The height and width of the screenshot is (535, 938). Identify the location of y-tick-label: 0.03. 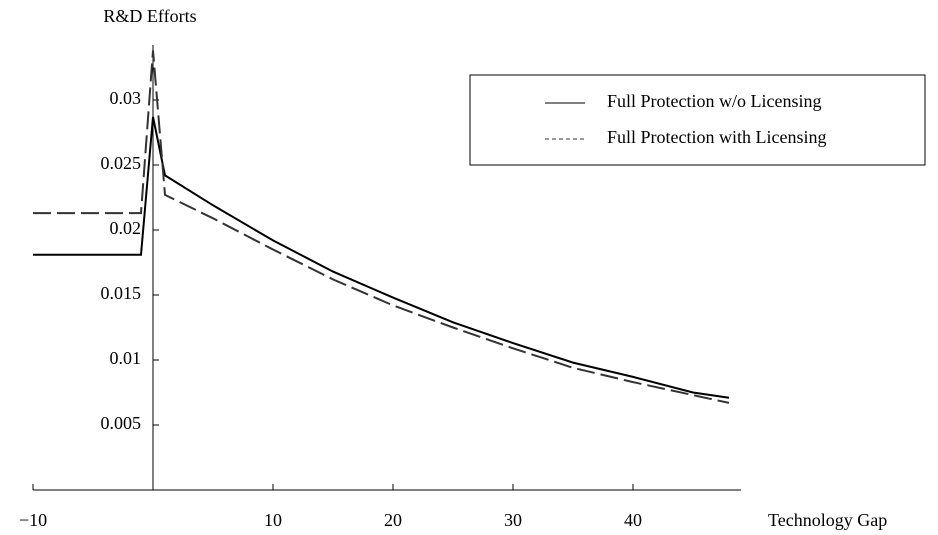
(126, 98).